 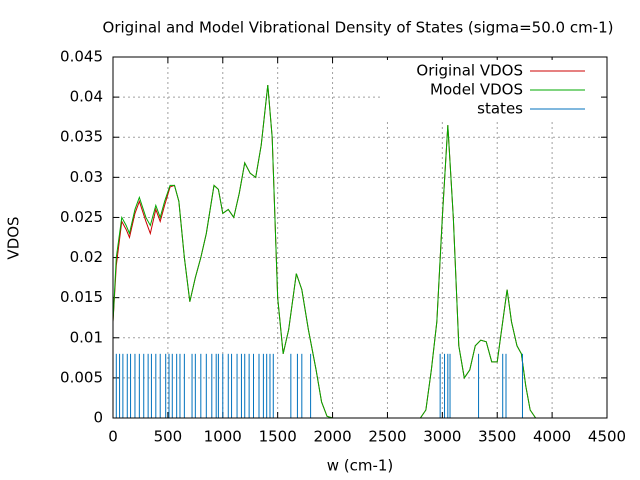 What do you see at coordinates (86, 97) in the screenshot?
I see `y-tick-label: 0.04` at bounding box center [86, 97].